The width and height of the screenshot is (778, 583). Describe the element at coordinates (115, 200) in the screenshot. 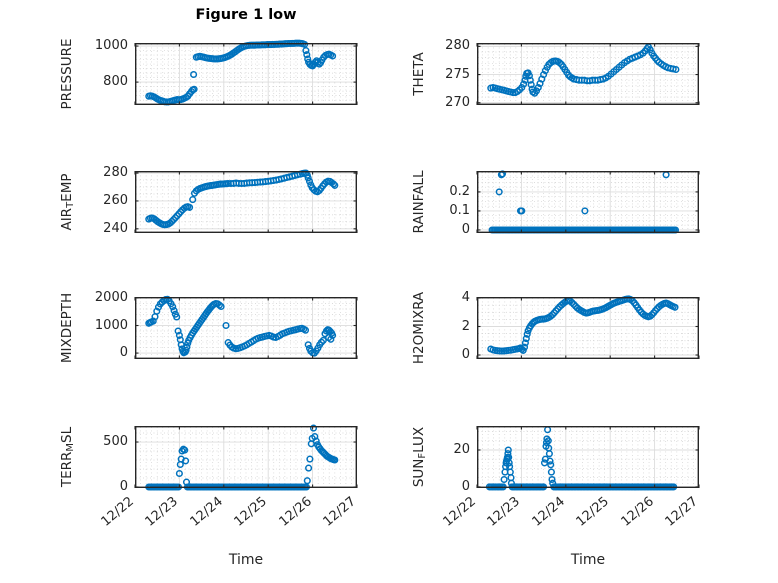

I see `y-tick-label: 260` at that location.